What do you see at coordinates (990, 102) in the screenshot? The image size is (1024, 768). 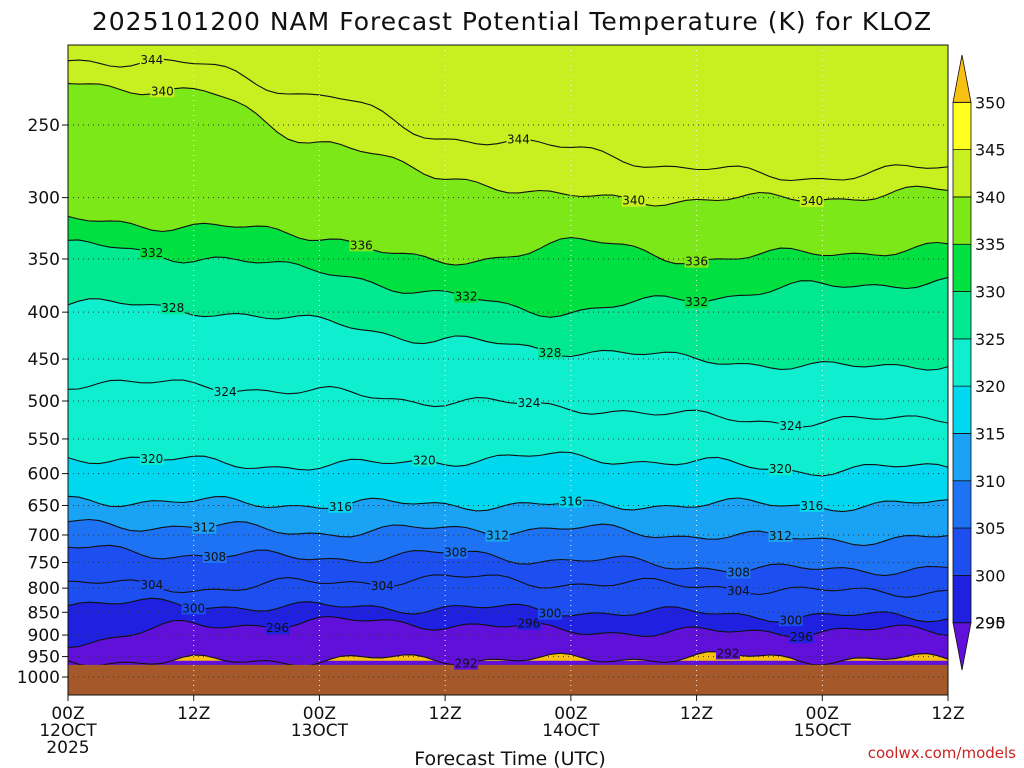 I see `colorbar-label-350: 350` at bounding box center [990, 102].